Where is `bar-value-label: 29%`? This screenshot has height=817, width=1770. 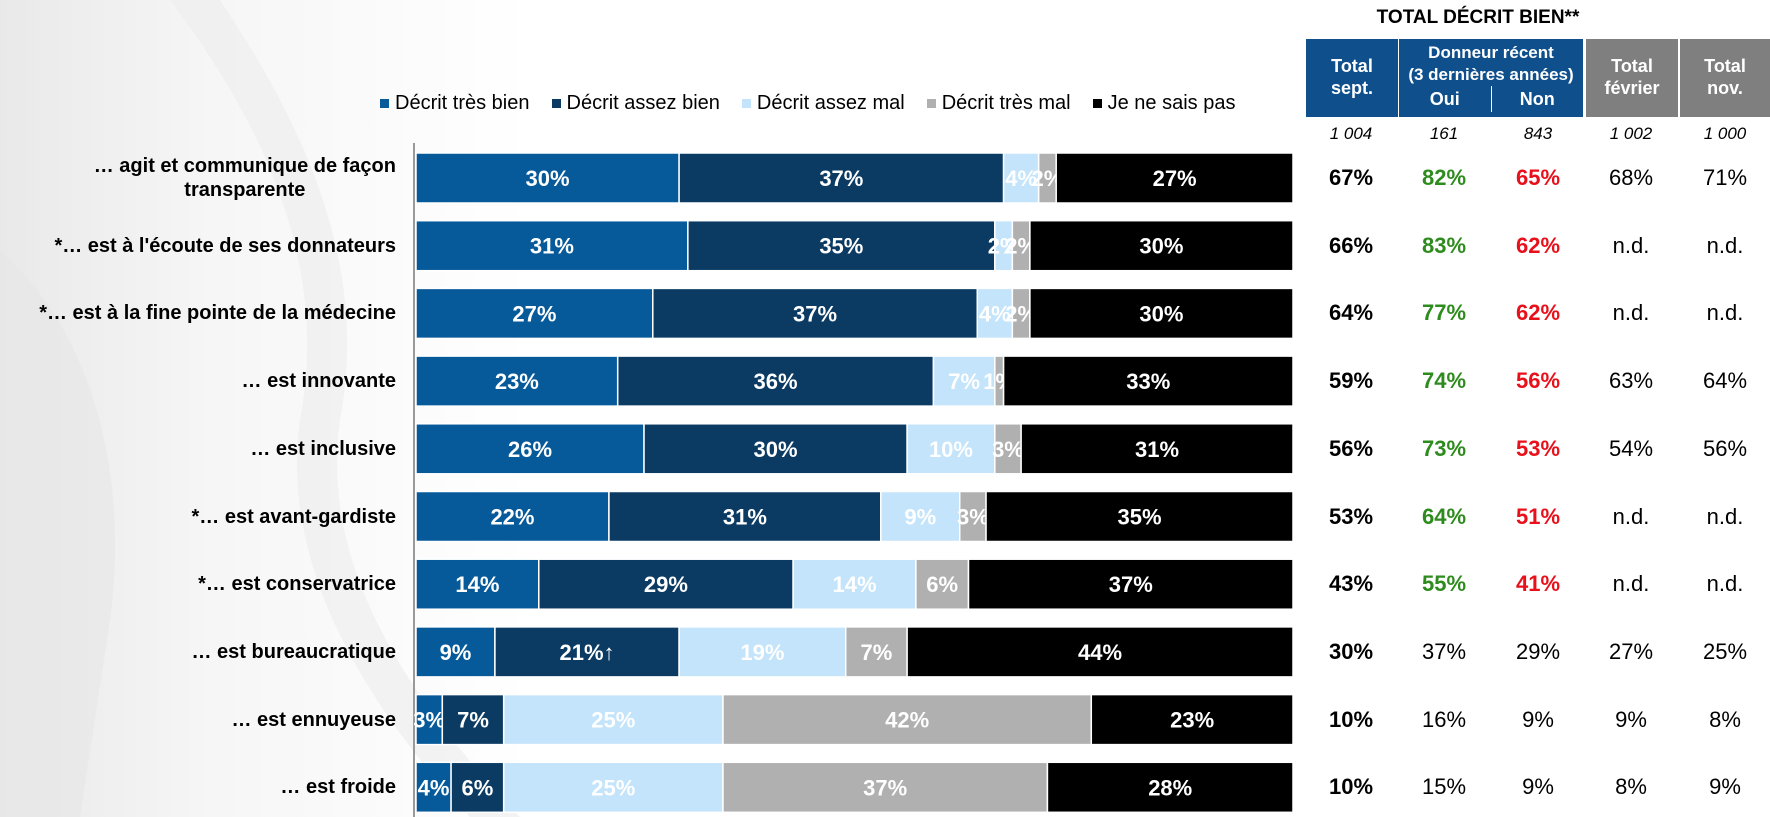 bar-value-label: 29% is located at coordinates (666, 584).